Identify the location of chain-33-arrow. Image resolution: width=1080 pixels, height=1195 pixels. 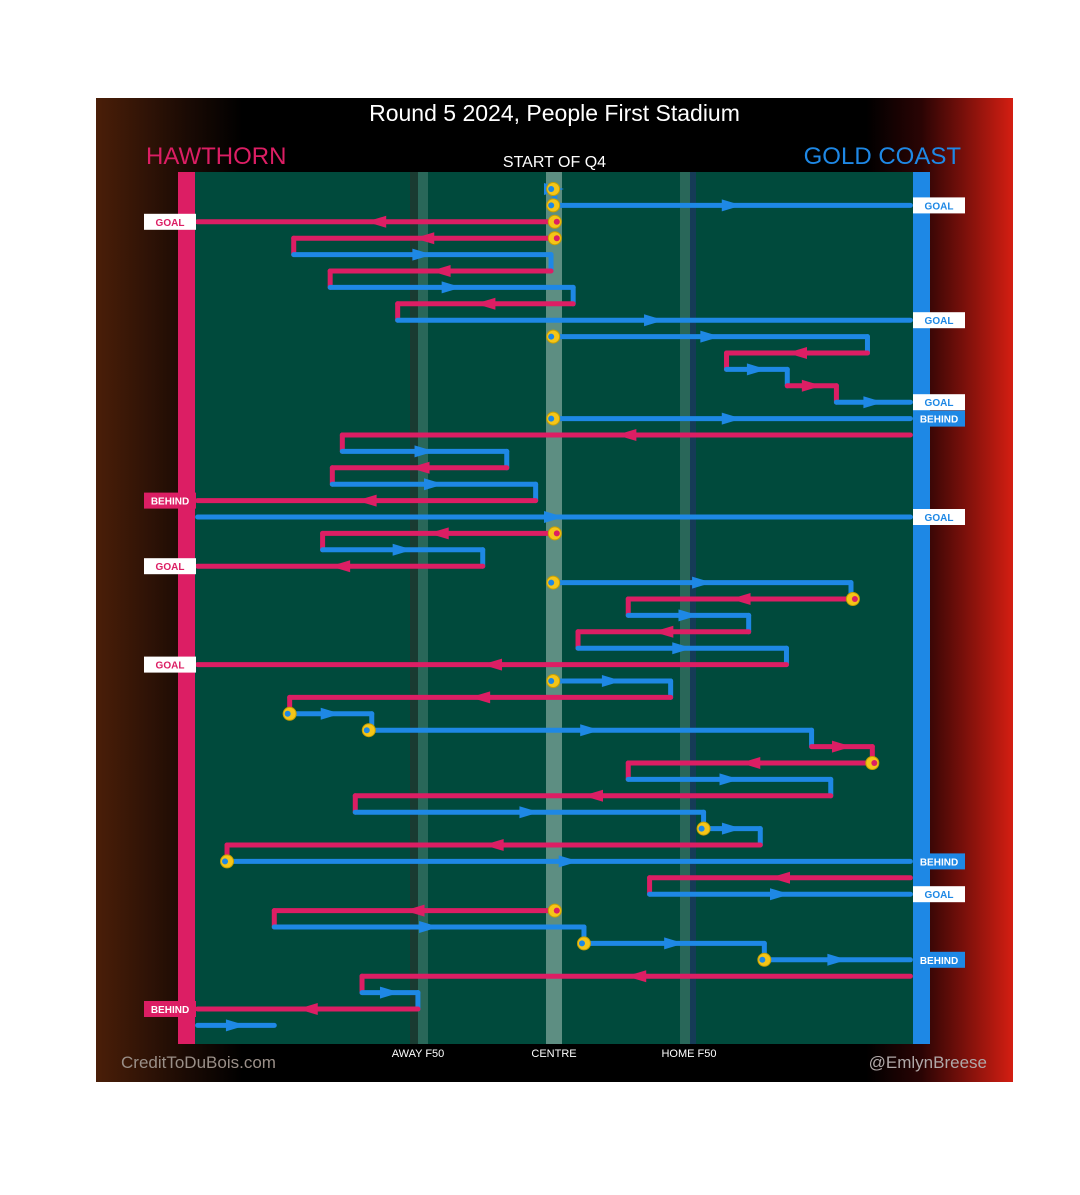
(590, 730).